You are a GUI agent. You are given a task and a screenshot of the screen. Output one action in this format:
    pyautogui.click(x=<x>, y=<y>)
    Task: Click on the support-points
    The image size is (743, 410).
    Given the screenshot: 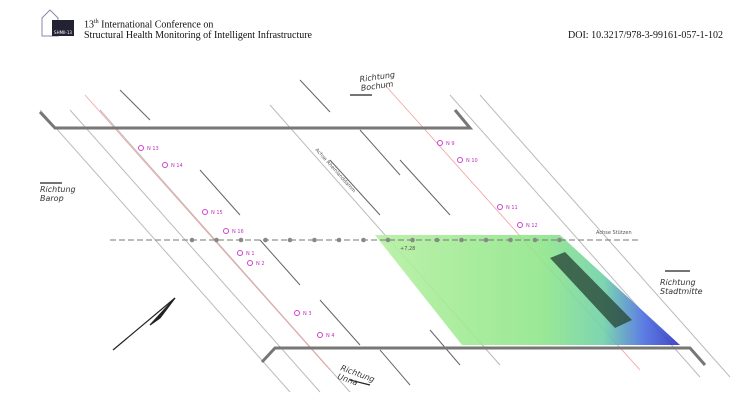 What is the action you would take?
    pyautogui.click(x=375, y=240)
    